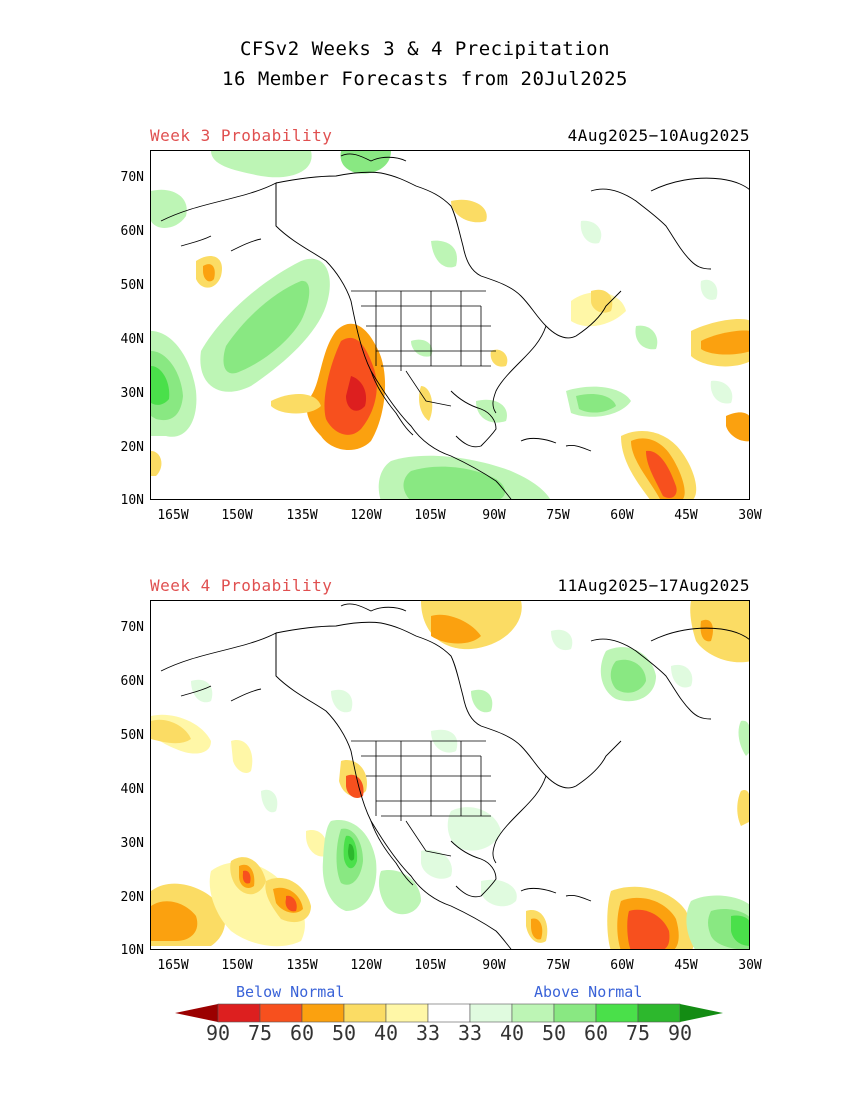 The width and height of the screenshot is (850, 1100). What do you see at coordinates (385, 295) in the screenshot?
I see `week3-borders` at bounding box center [385, 295].